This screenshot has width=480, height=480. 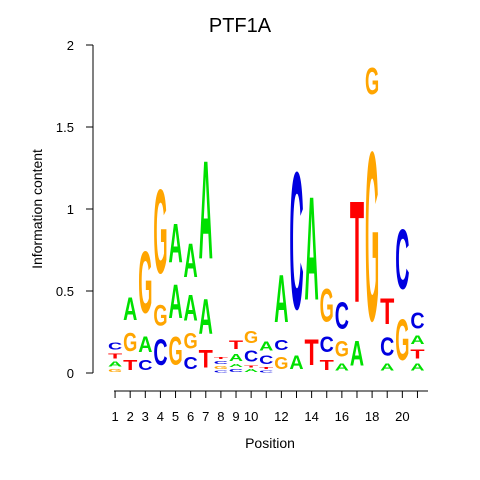 What do you see at coordinates (311, 416) in the screenshot?
I see `x-tick-label: 14` at bounding box center [311, 416].